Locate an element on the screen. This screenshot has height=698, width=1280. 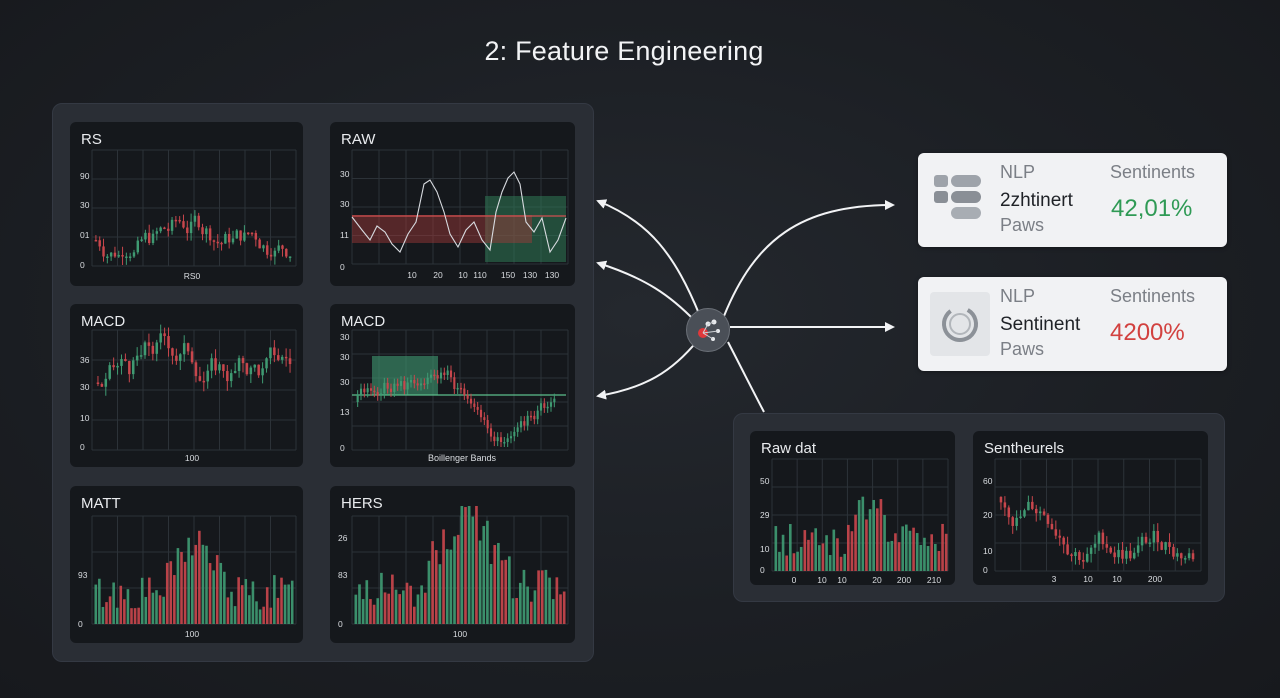
macd1-y-tick: 36 is located at coordinates (85, 360).